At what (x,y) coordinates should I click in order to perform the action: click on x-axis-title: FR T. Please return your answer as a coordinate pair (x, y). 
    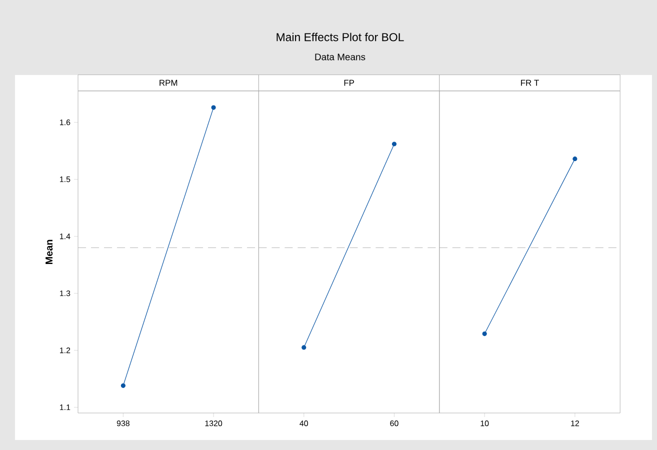
    Looking at the image, I should click on (530, 83).